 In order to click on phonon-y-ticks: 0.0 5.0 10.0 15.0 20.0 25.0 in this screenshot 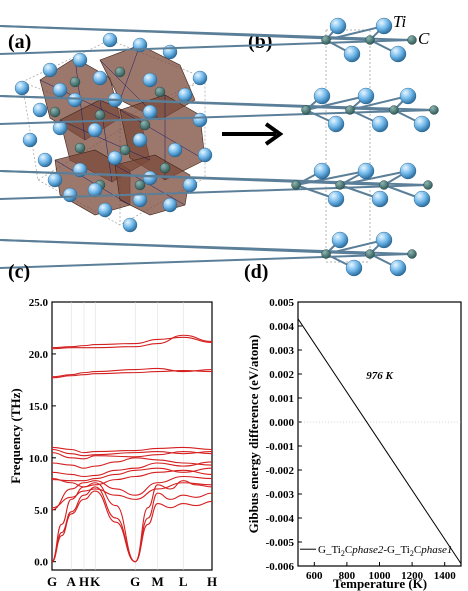, I will do `click(42, 433)`.